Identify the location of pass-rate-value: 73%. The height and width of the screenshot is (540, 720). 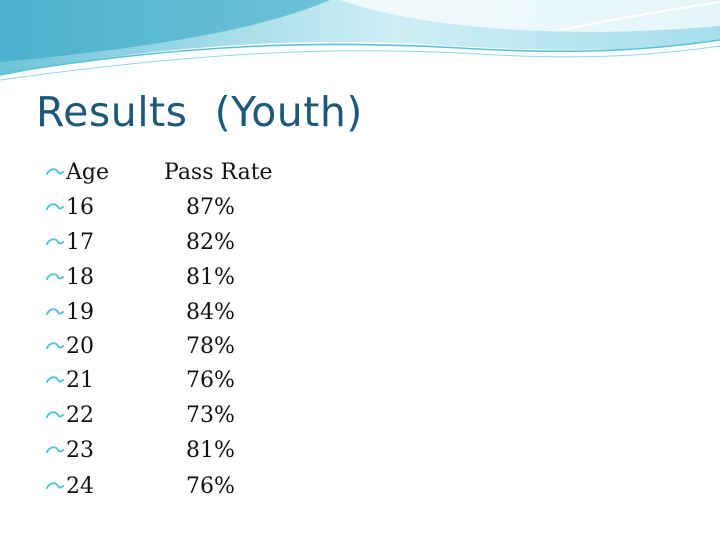
(210, 415).